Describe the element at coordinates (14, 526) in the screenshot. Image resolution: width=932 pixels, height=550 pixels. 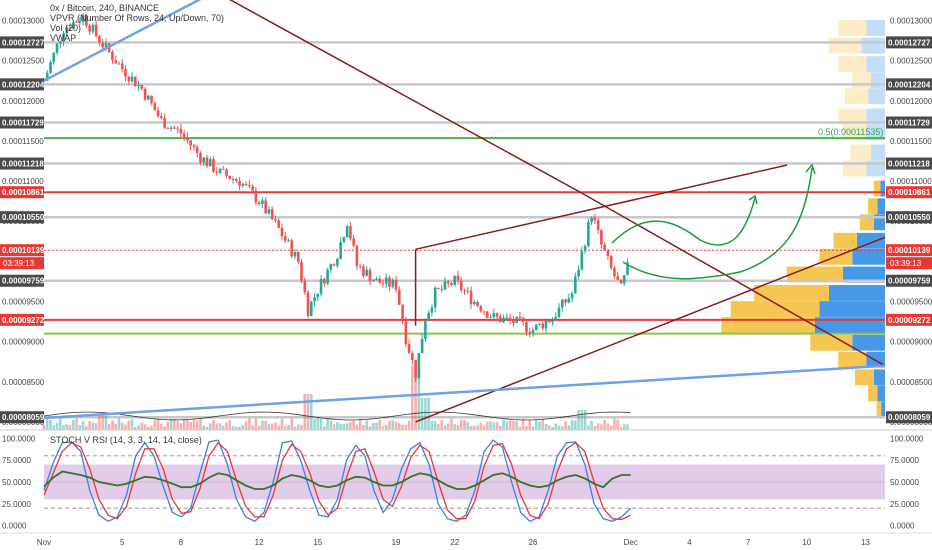
I see `stoch-tick-left: 0.0000` at that location.